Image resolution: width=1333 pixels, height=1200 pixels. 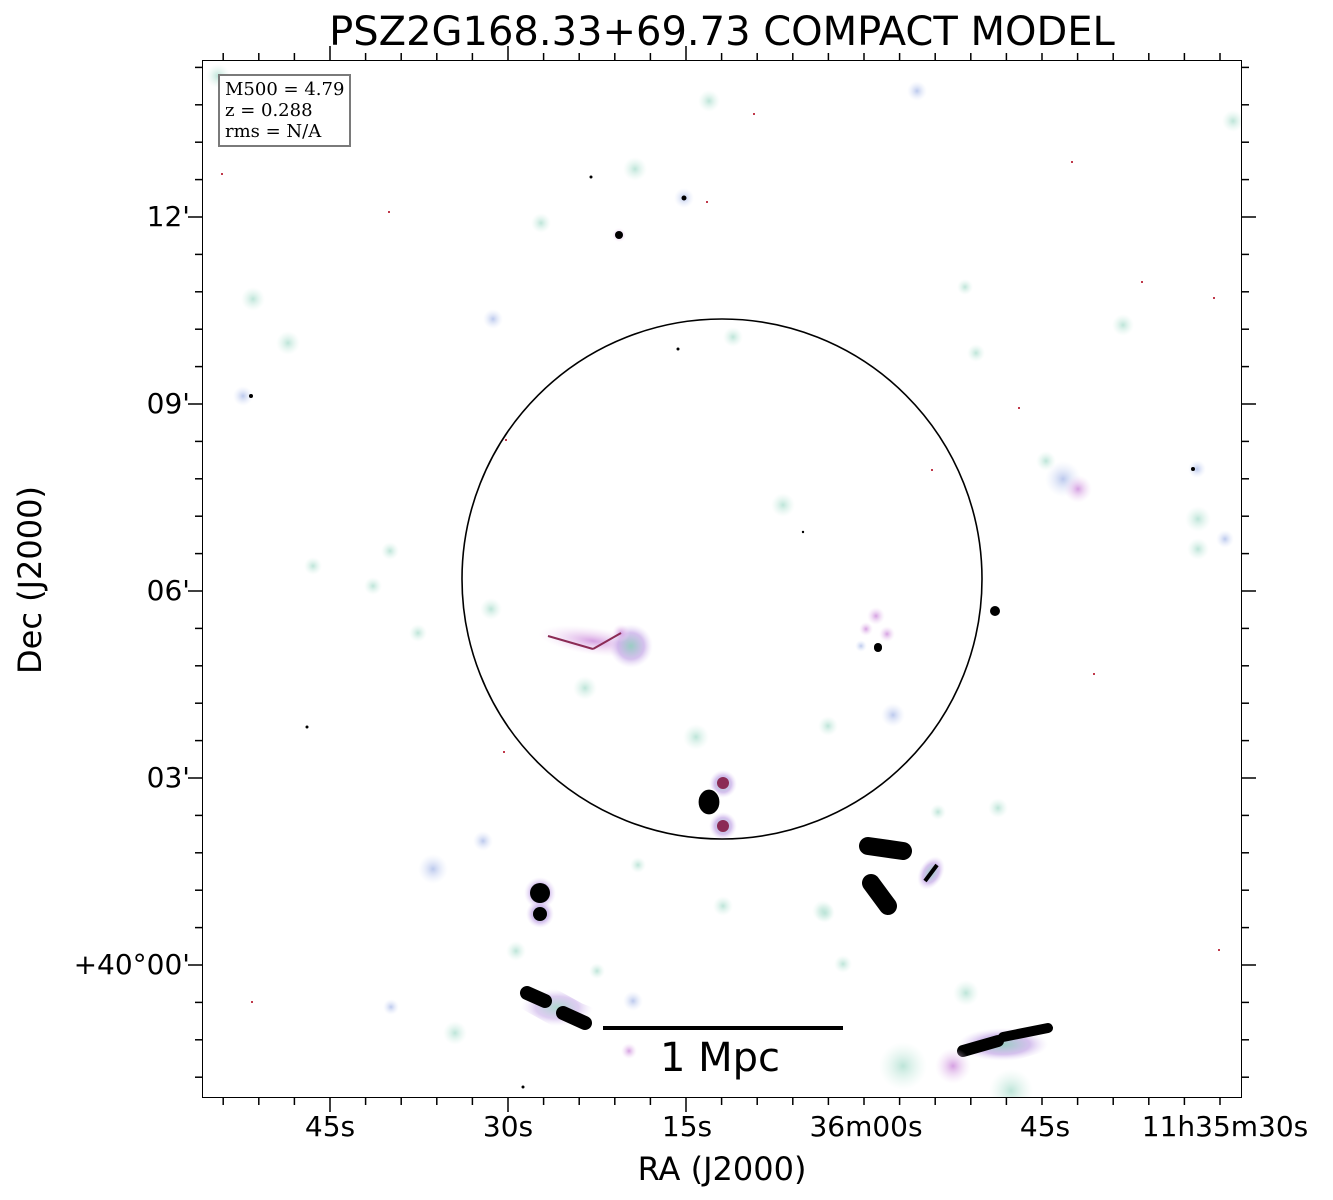 I want to click on info-box: M500 = 4.79 z = 0.288 rms = N/A, so click(x=285, y=110).